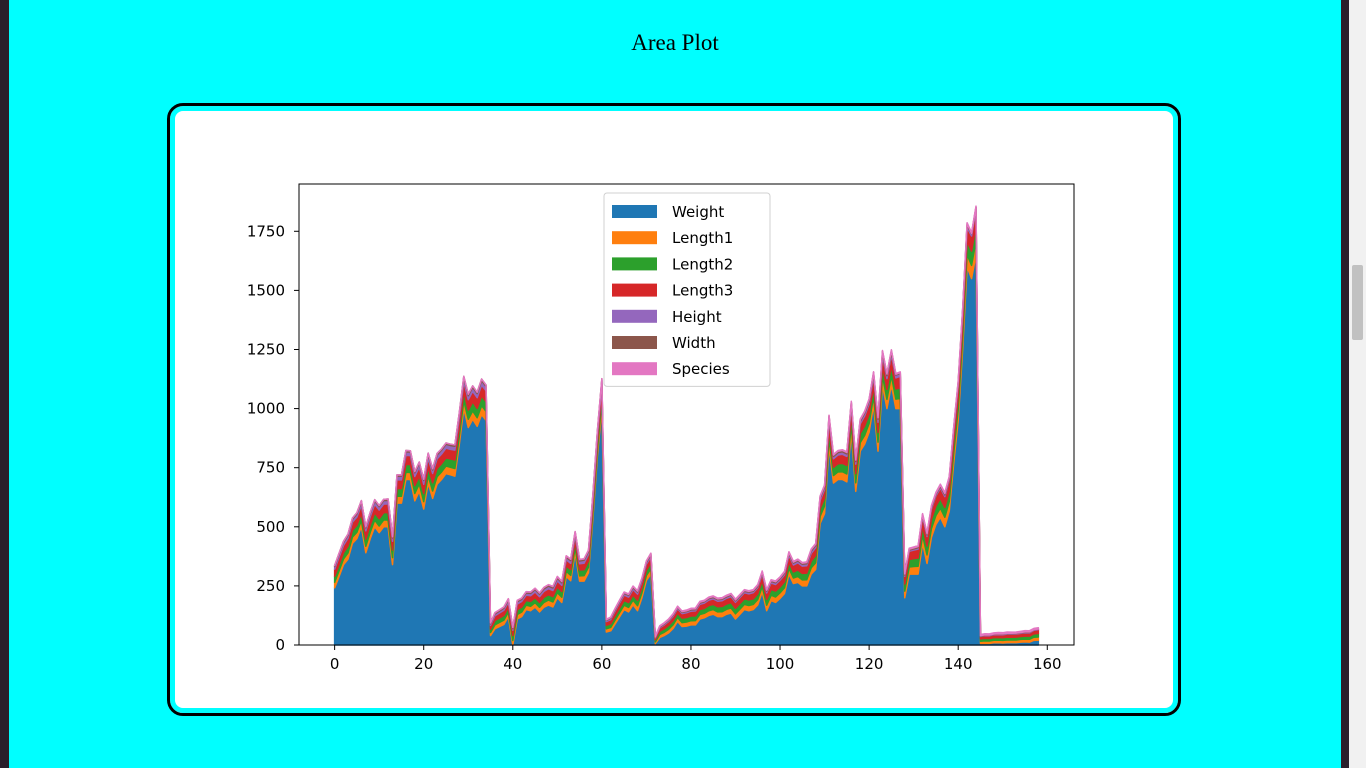 Image resolution: width=1366 pixels, height=768 pixels. Describe the element at coordinates (512, 664) in the screenshot. I see `x-tick-label: 40` at that location.